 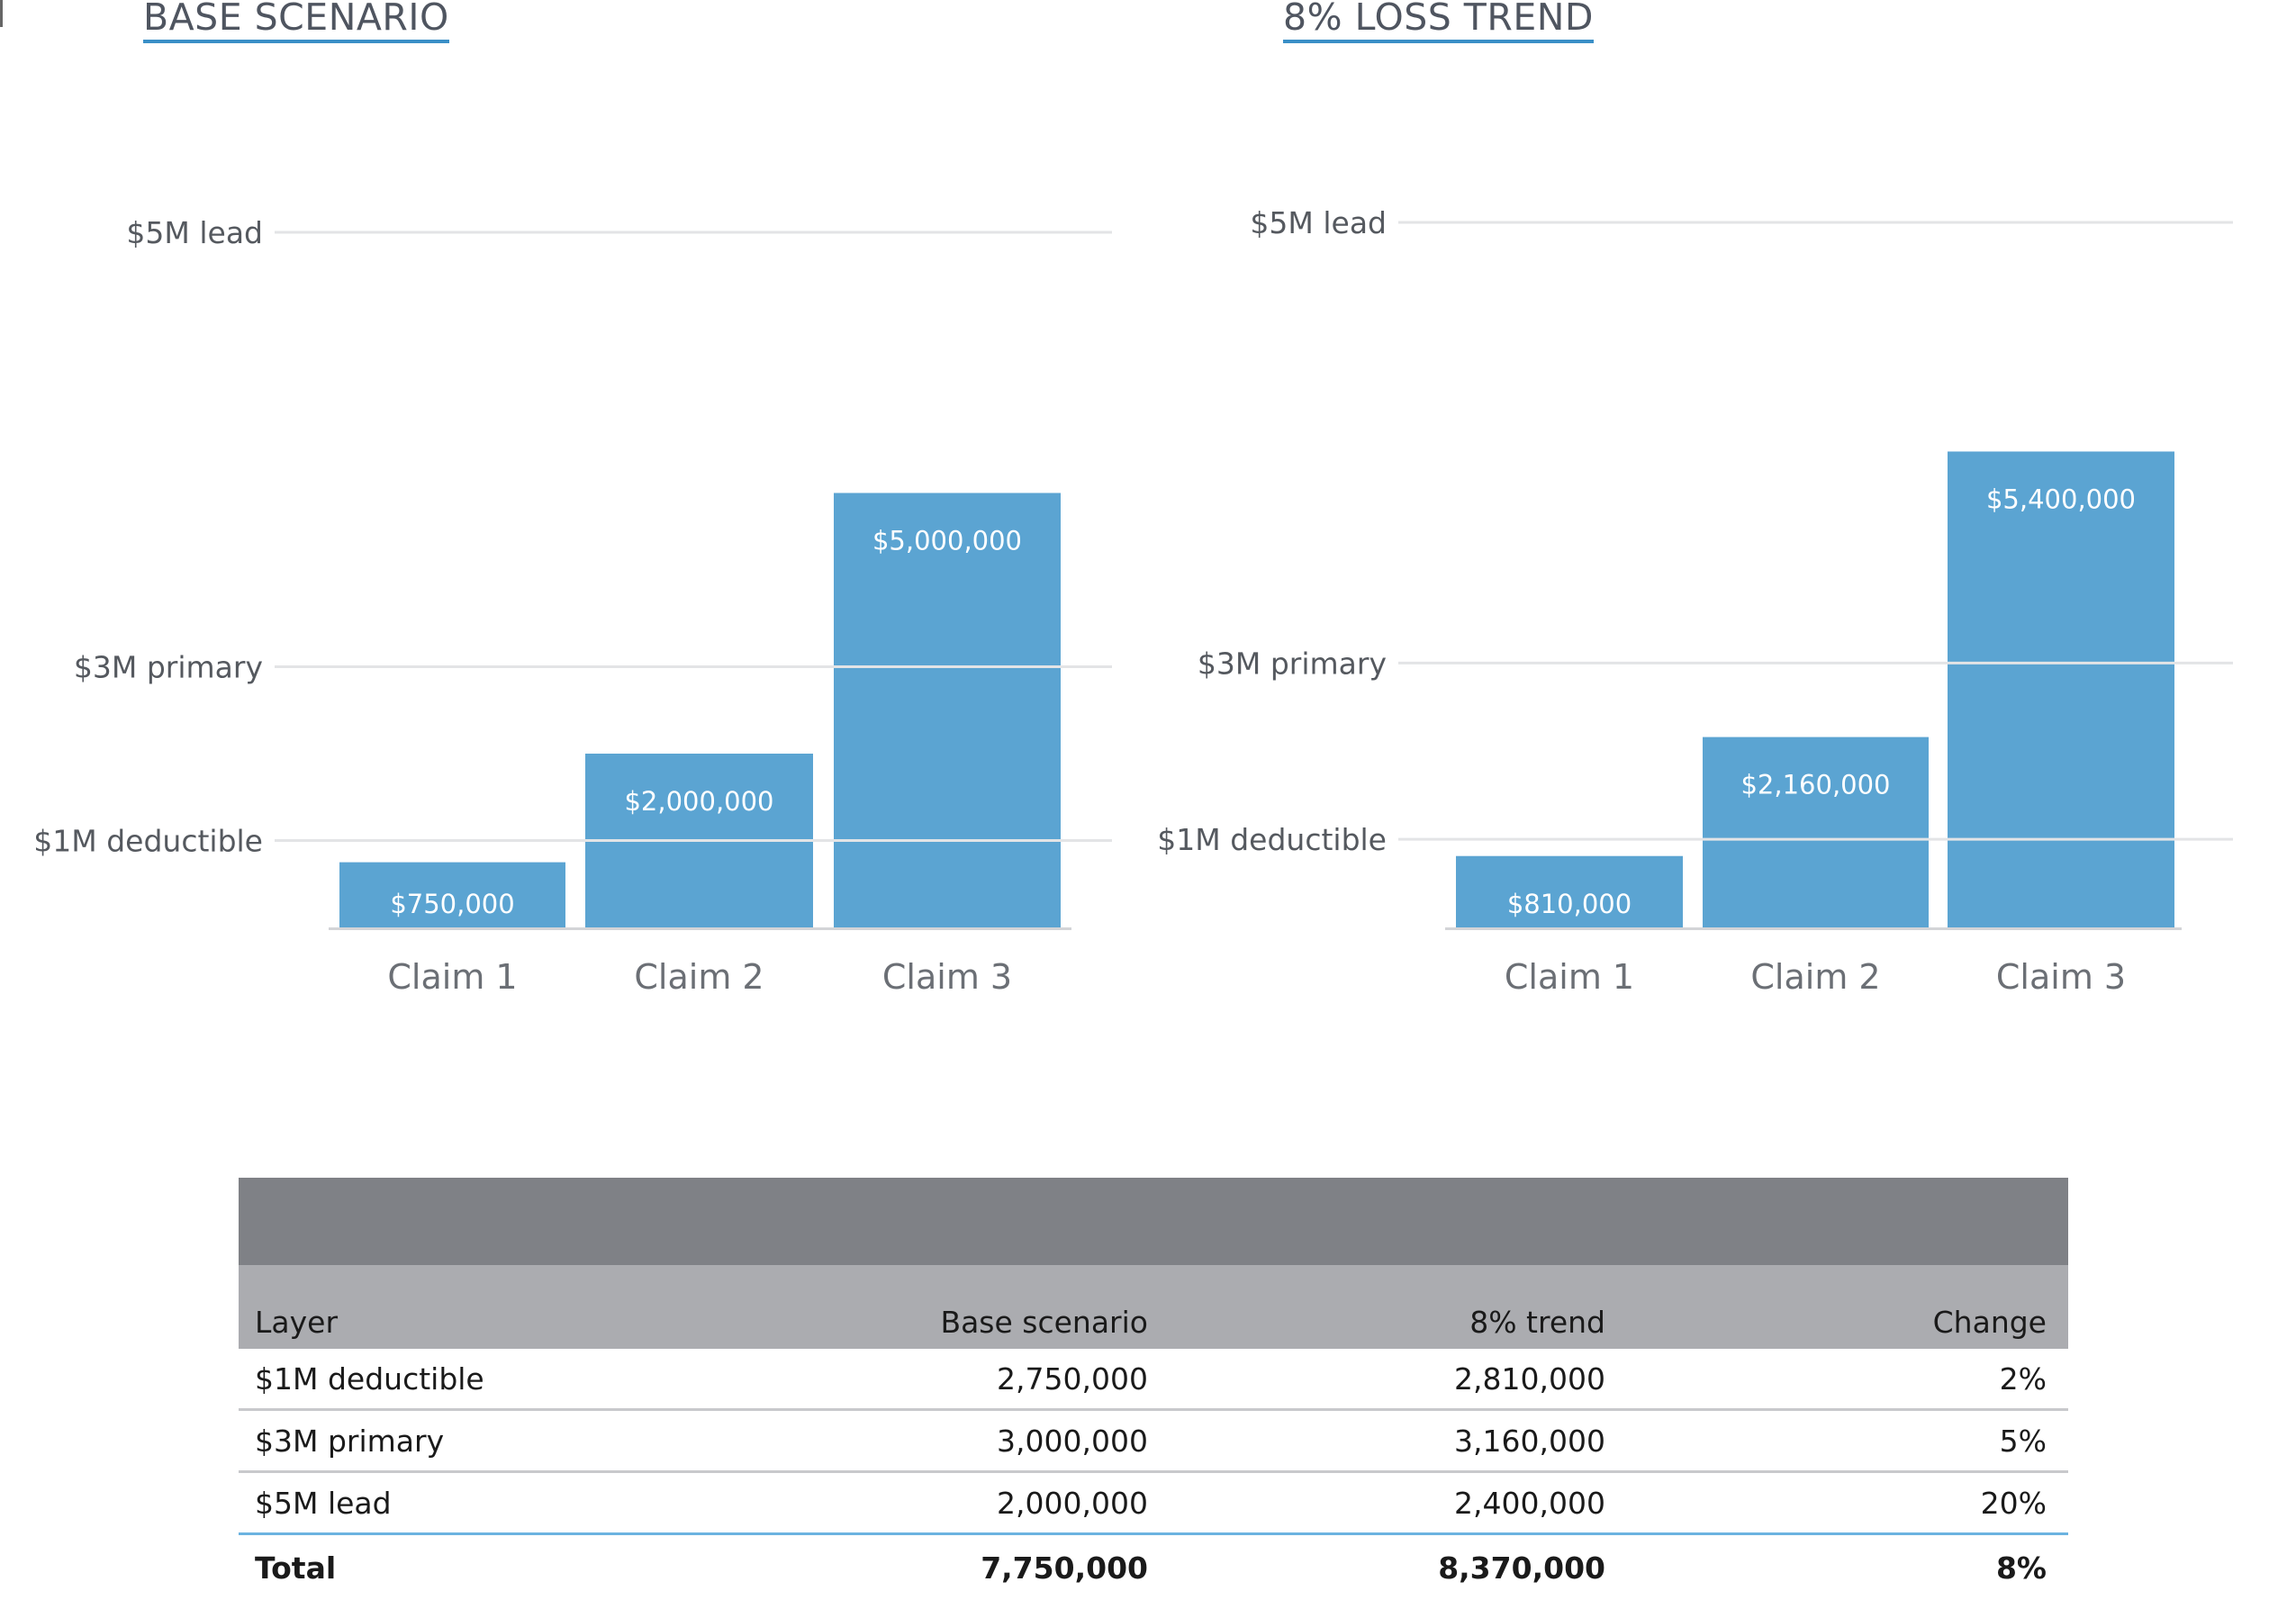 I want to click on row-layer: $1M deductible, so click(x=369, y=1378).